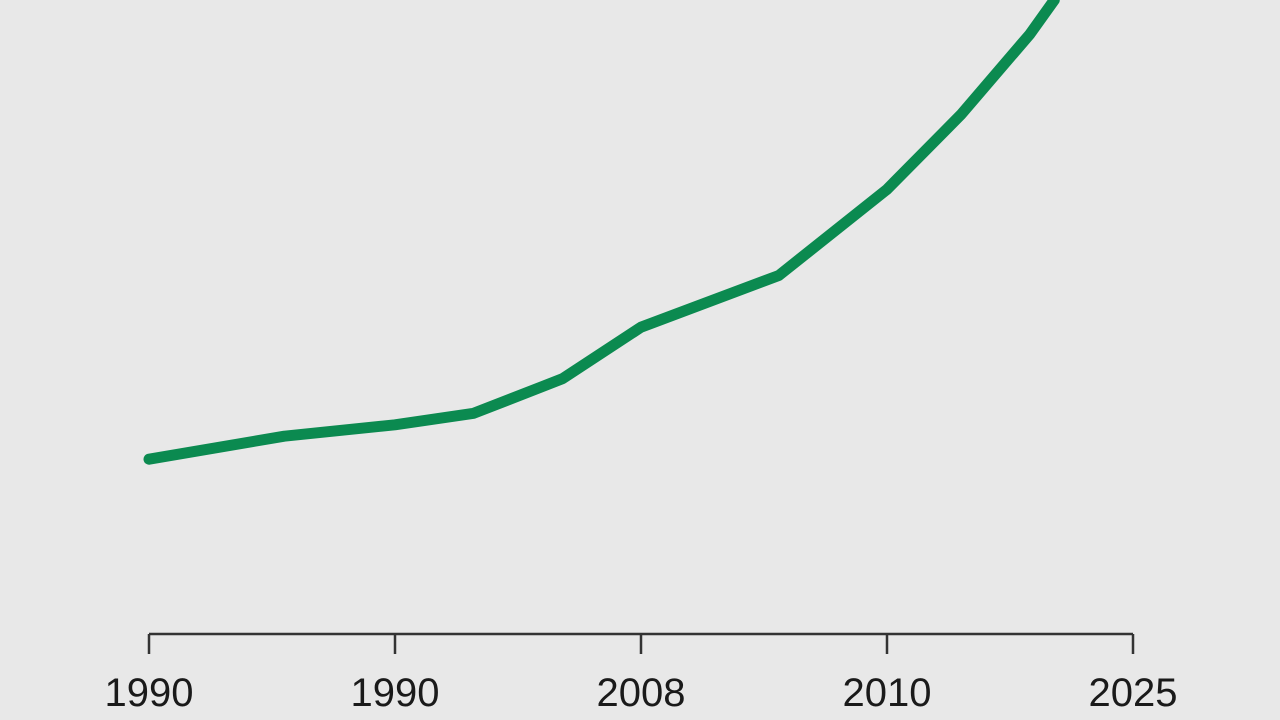  Describe the element at coordinates (887, 693) in the screenshot. I see `x-tick-label: 2010` at that location.